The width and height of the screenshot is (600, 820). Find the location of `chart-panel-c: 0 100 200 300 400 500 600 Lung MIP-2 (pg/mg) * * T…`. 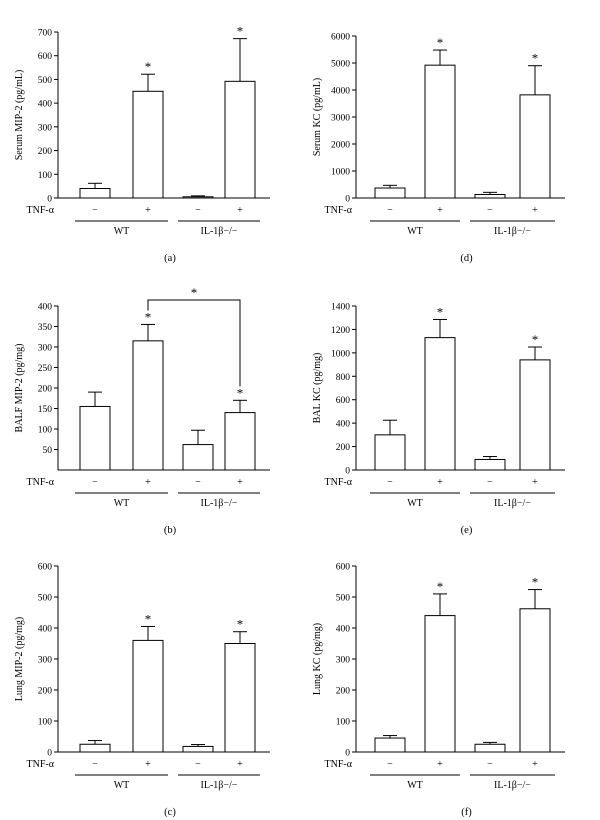

chart-panel-c: 0 100 200 300 400 500 600 Lung MIP-2 (pg/mg) * * T… is located at coordinates (142, 690).